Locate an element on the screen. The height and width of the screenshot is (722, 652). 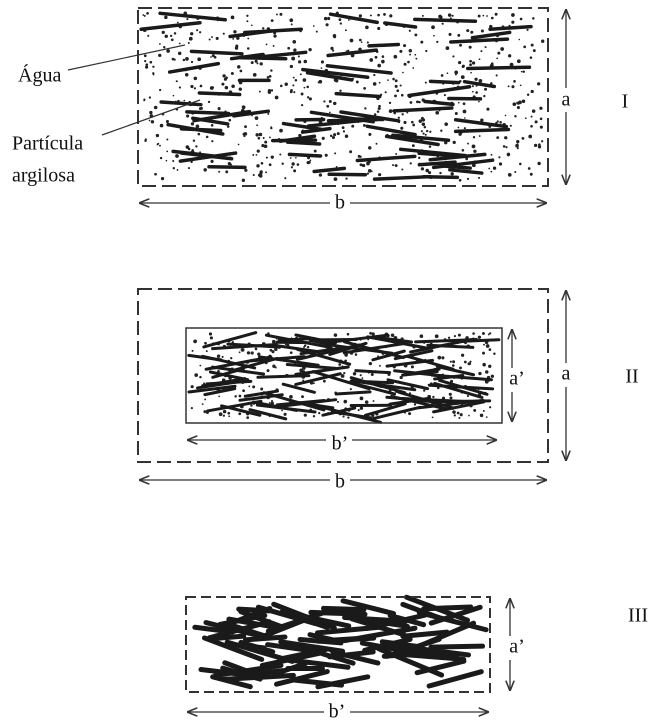
panel-label: I is located at coordinates (625, 102).